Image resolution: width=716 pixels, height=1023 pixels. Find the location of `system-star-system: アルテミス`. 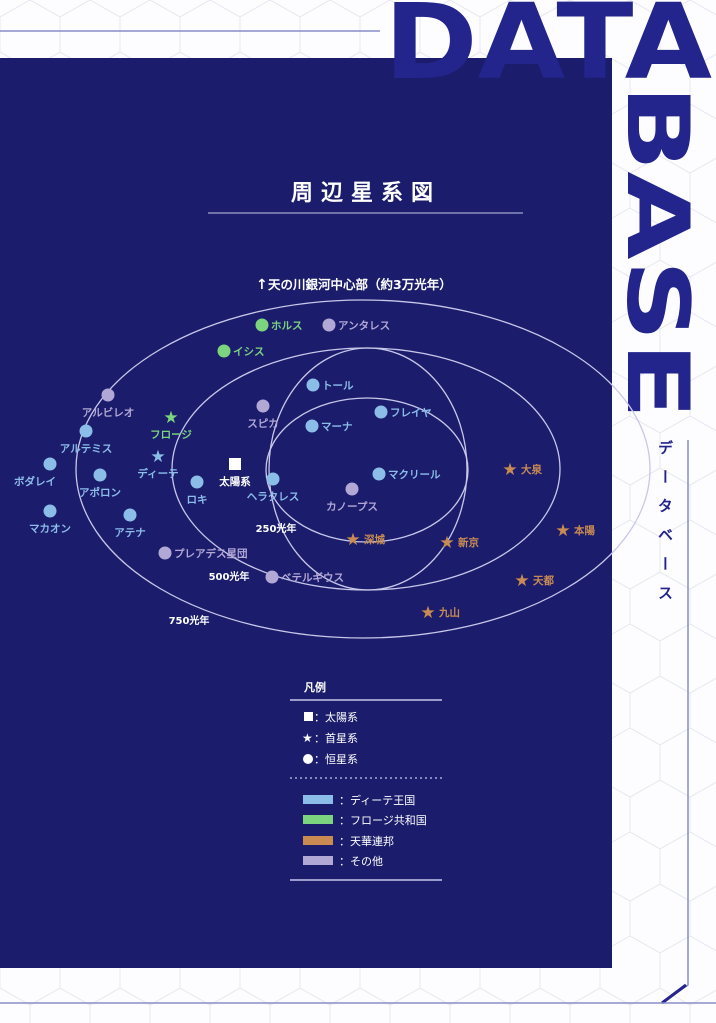

system-star-system: アルテミス is located at coordinates (86, 439).